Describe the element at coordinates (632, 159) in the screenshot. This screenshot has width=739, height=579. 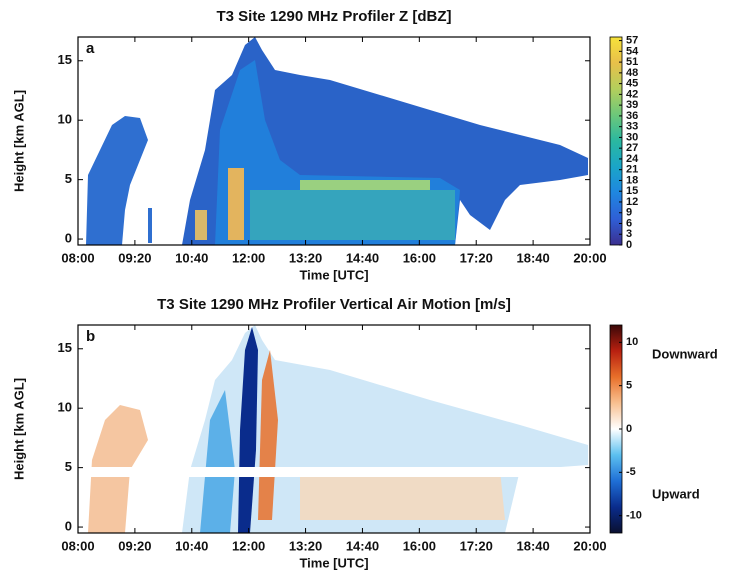
I see `colorbar-tick-label: 24` at that location.